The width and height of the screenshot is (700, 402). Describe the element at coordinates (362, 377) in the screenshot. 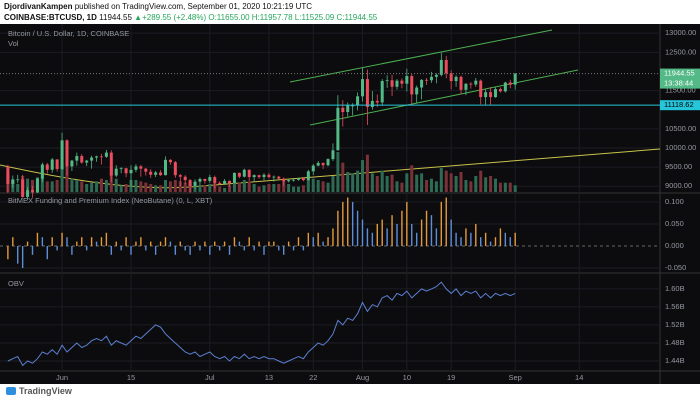

I see `x-tick-label: Aug` at that location.